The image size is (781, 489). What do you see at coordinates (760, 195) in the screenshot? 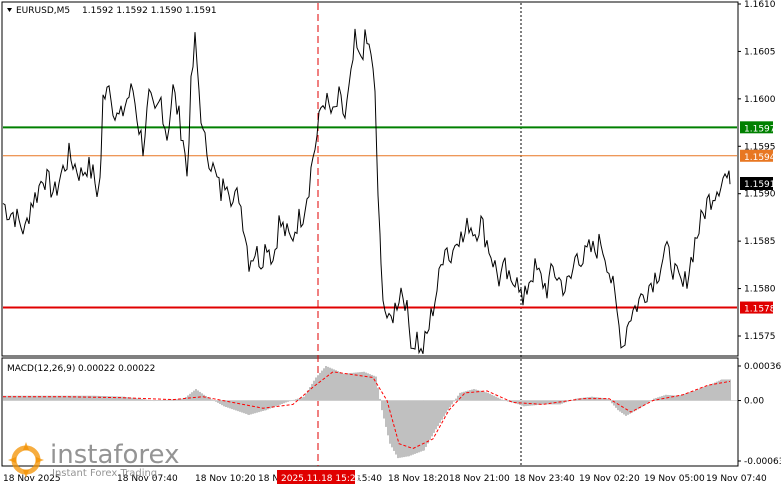
I see `price-tick-label-4: 1.1590` at bounding box center [760, 195].